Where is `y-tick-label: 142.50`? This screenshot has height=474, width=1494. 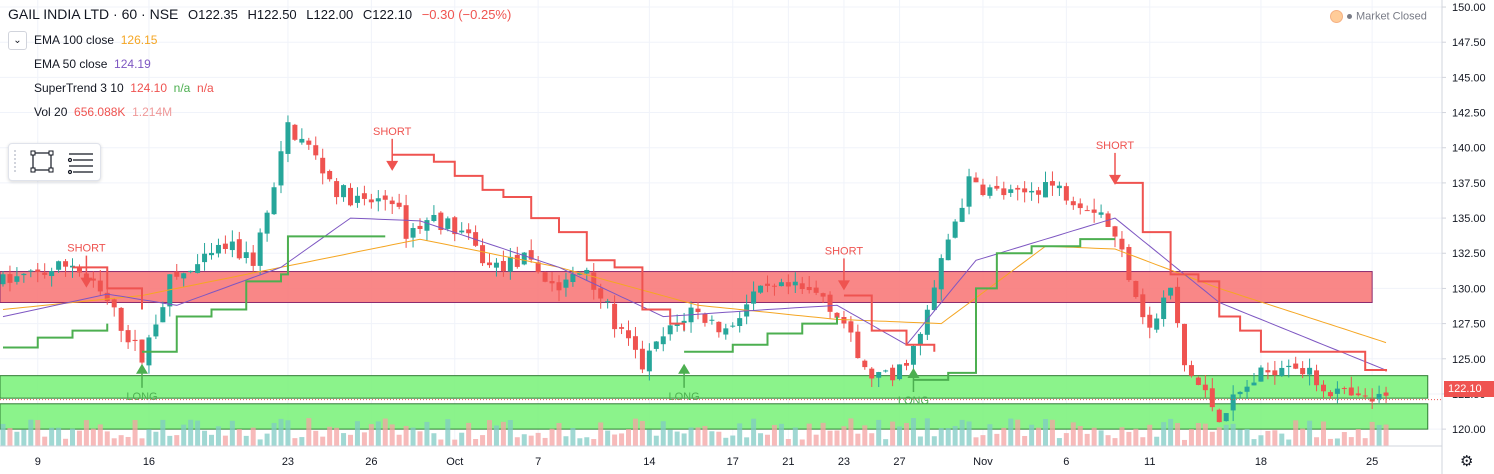 y-tick-label: 142.50 is located at coordinates (1469, 114).